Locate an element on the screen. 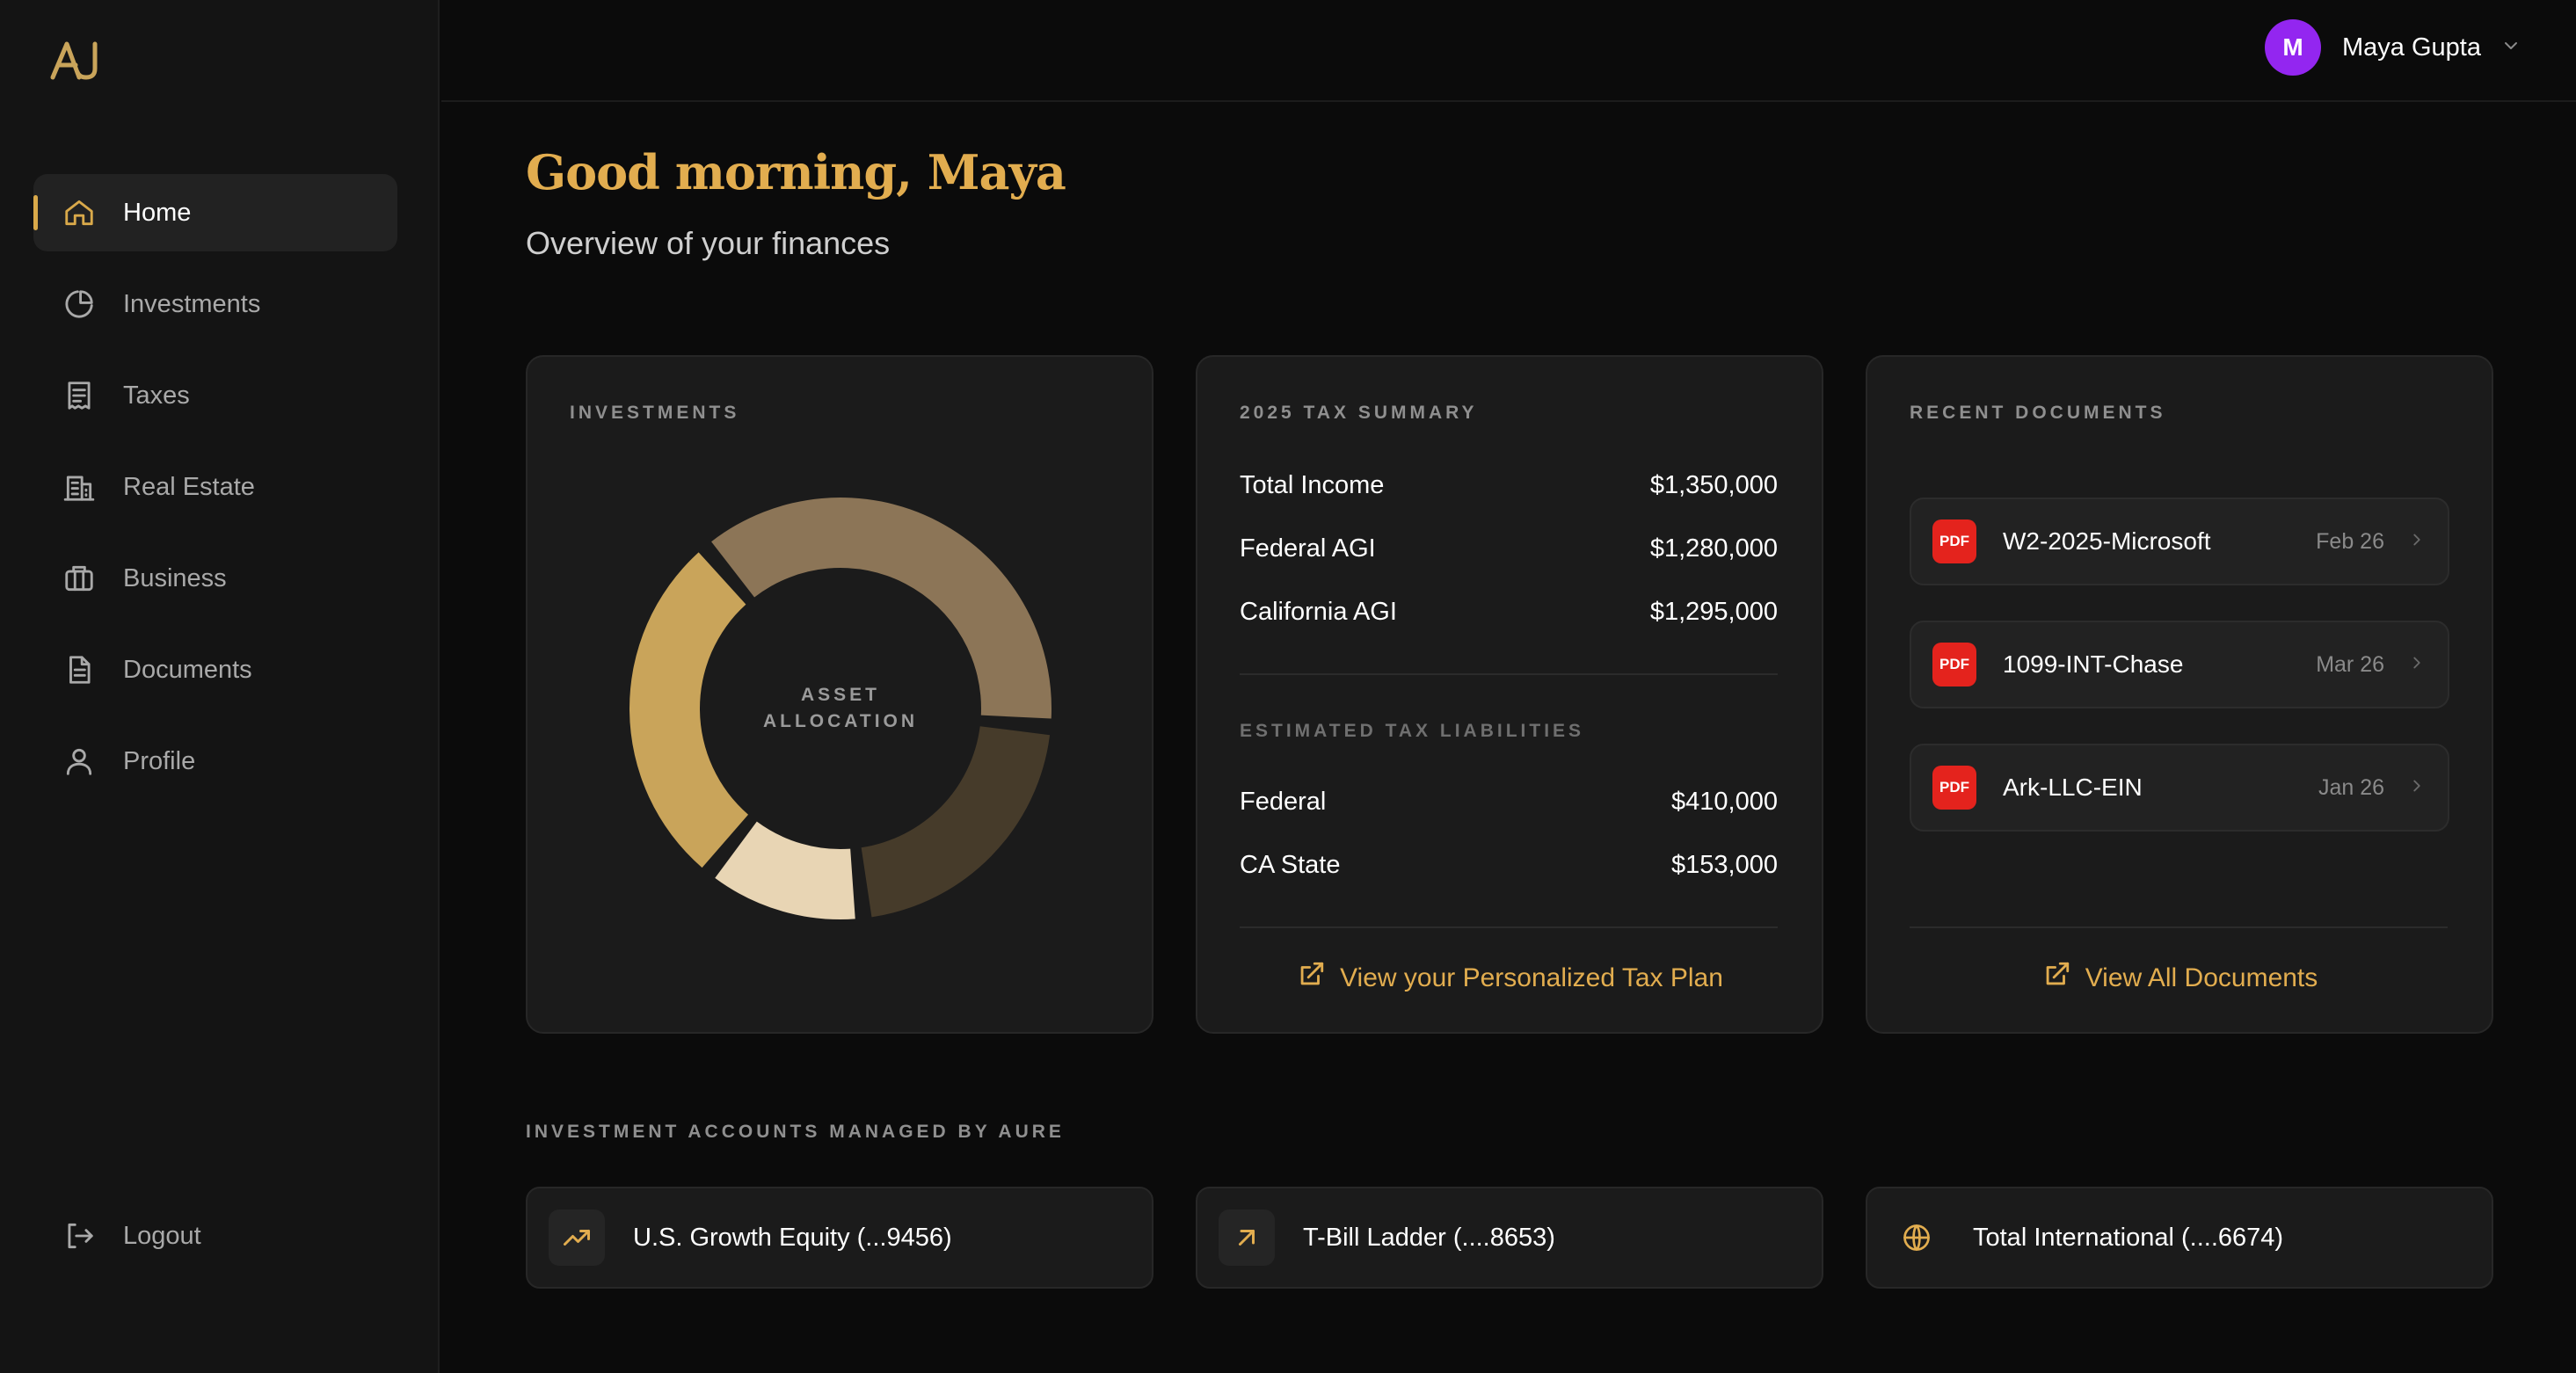  document-name: Ark-LLC-EIN is located at coordinates (2073, 787).